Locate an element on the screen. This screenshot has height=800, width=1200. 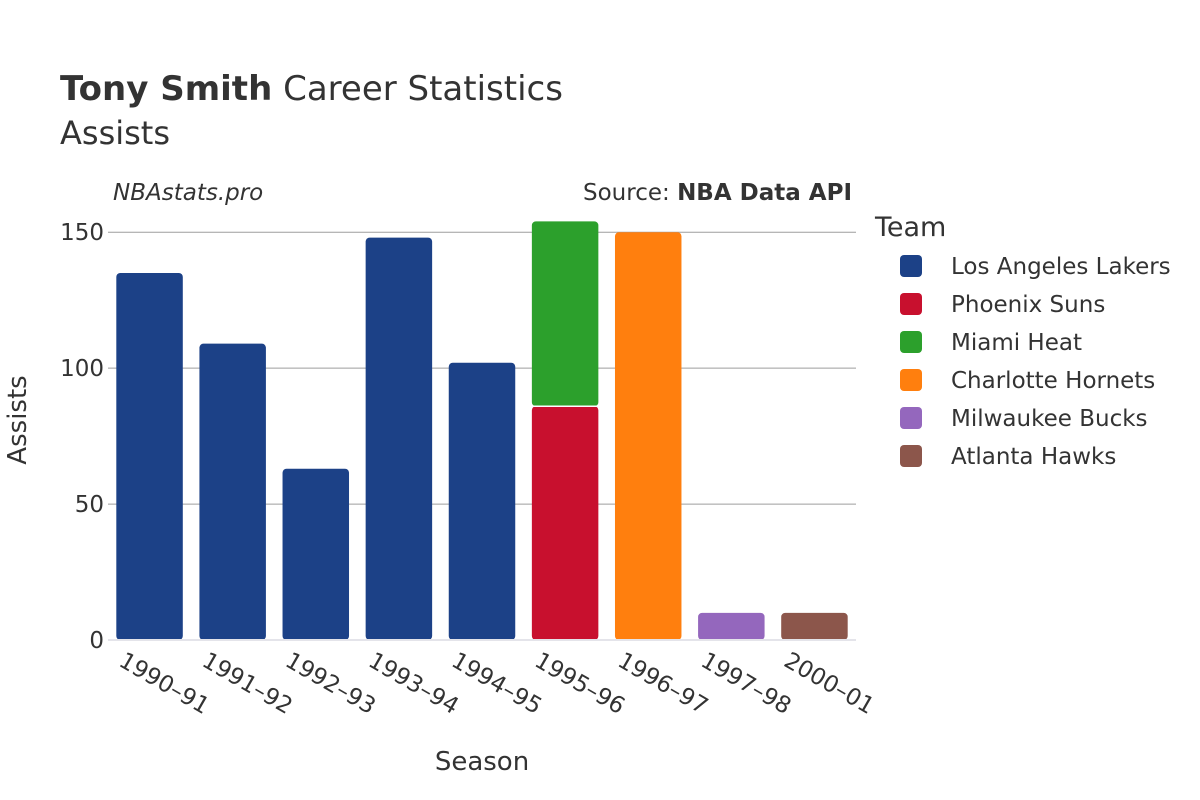
y-tick-label: 150 is located at coordinates (82, 233).